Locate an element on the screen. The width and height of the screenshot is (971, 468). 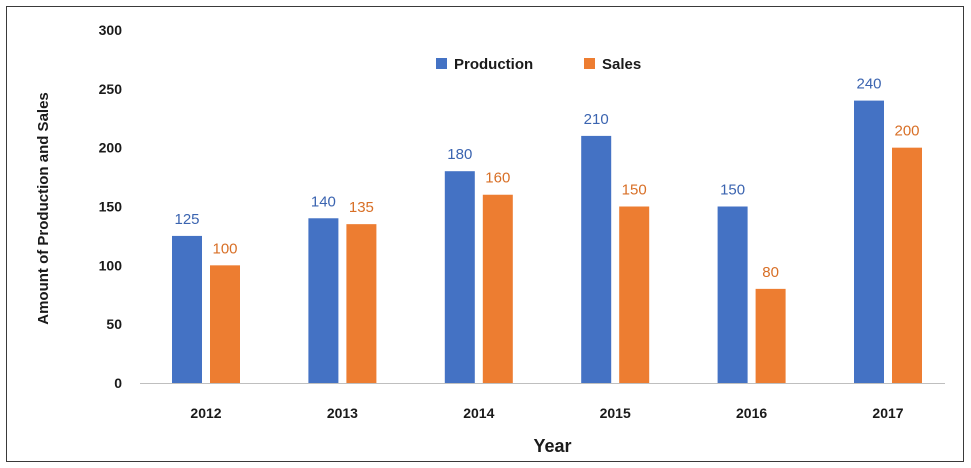
x-tick-label-2012: 2012 is located at coordinates (205, 413).